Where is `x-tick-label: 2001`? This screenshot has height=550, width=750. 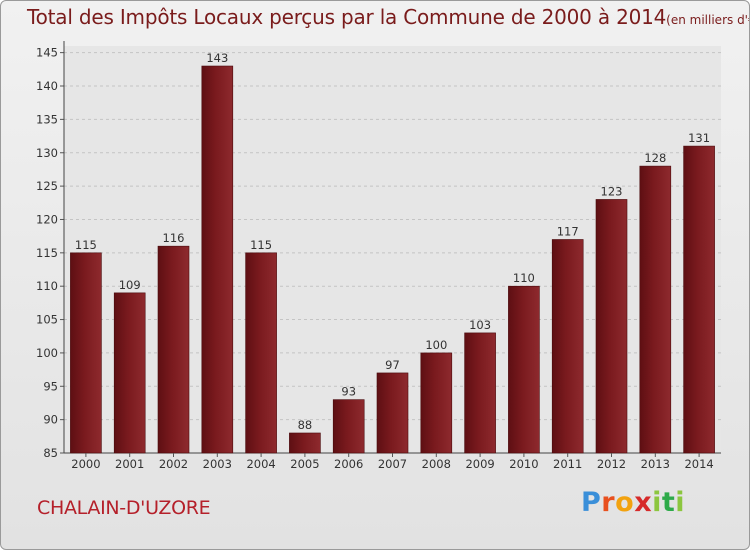
x-tick-label: 2001 is located at coordinates (129, 464).